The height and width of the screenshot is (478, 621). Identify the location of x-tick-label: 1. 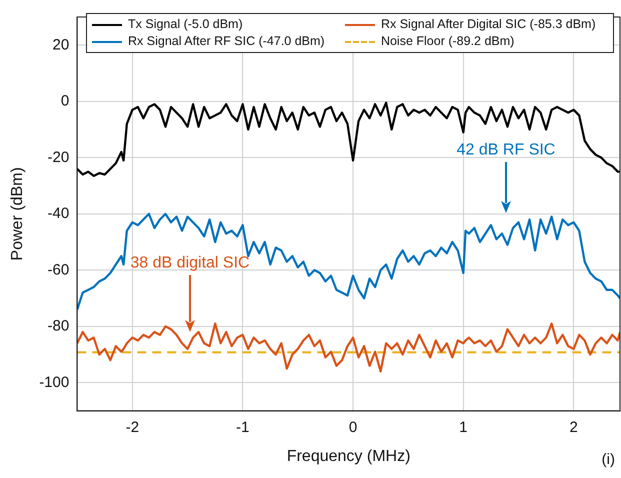
(463, 427).